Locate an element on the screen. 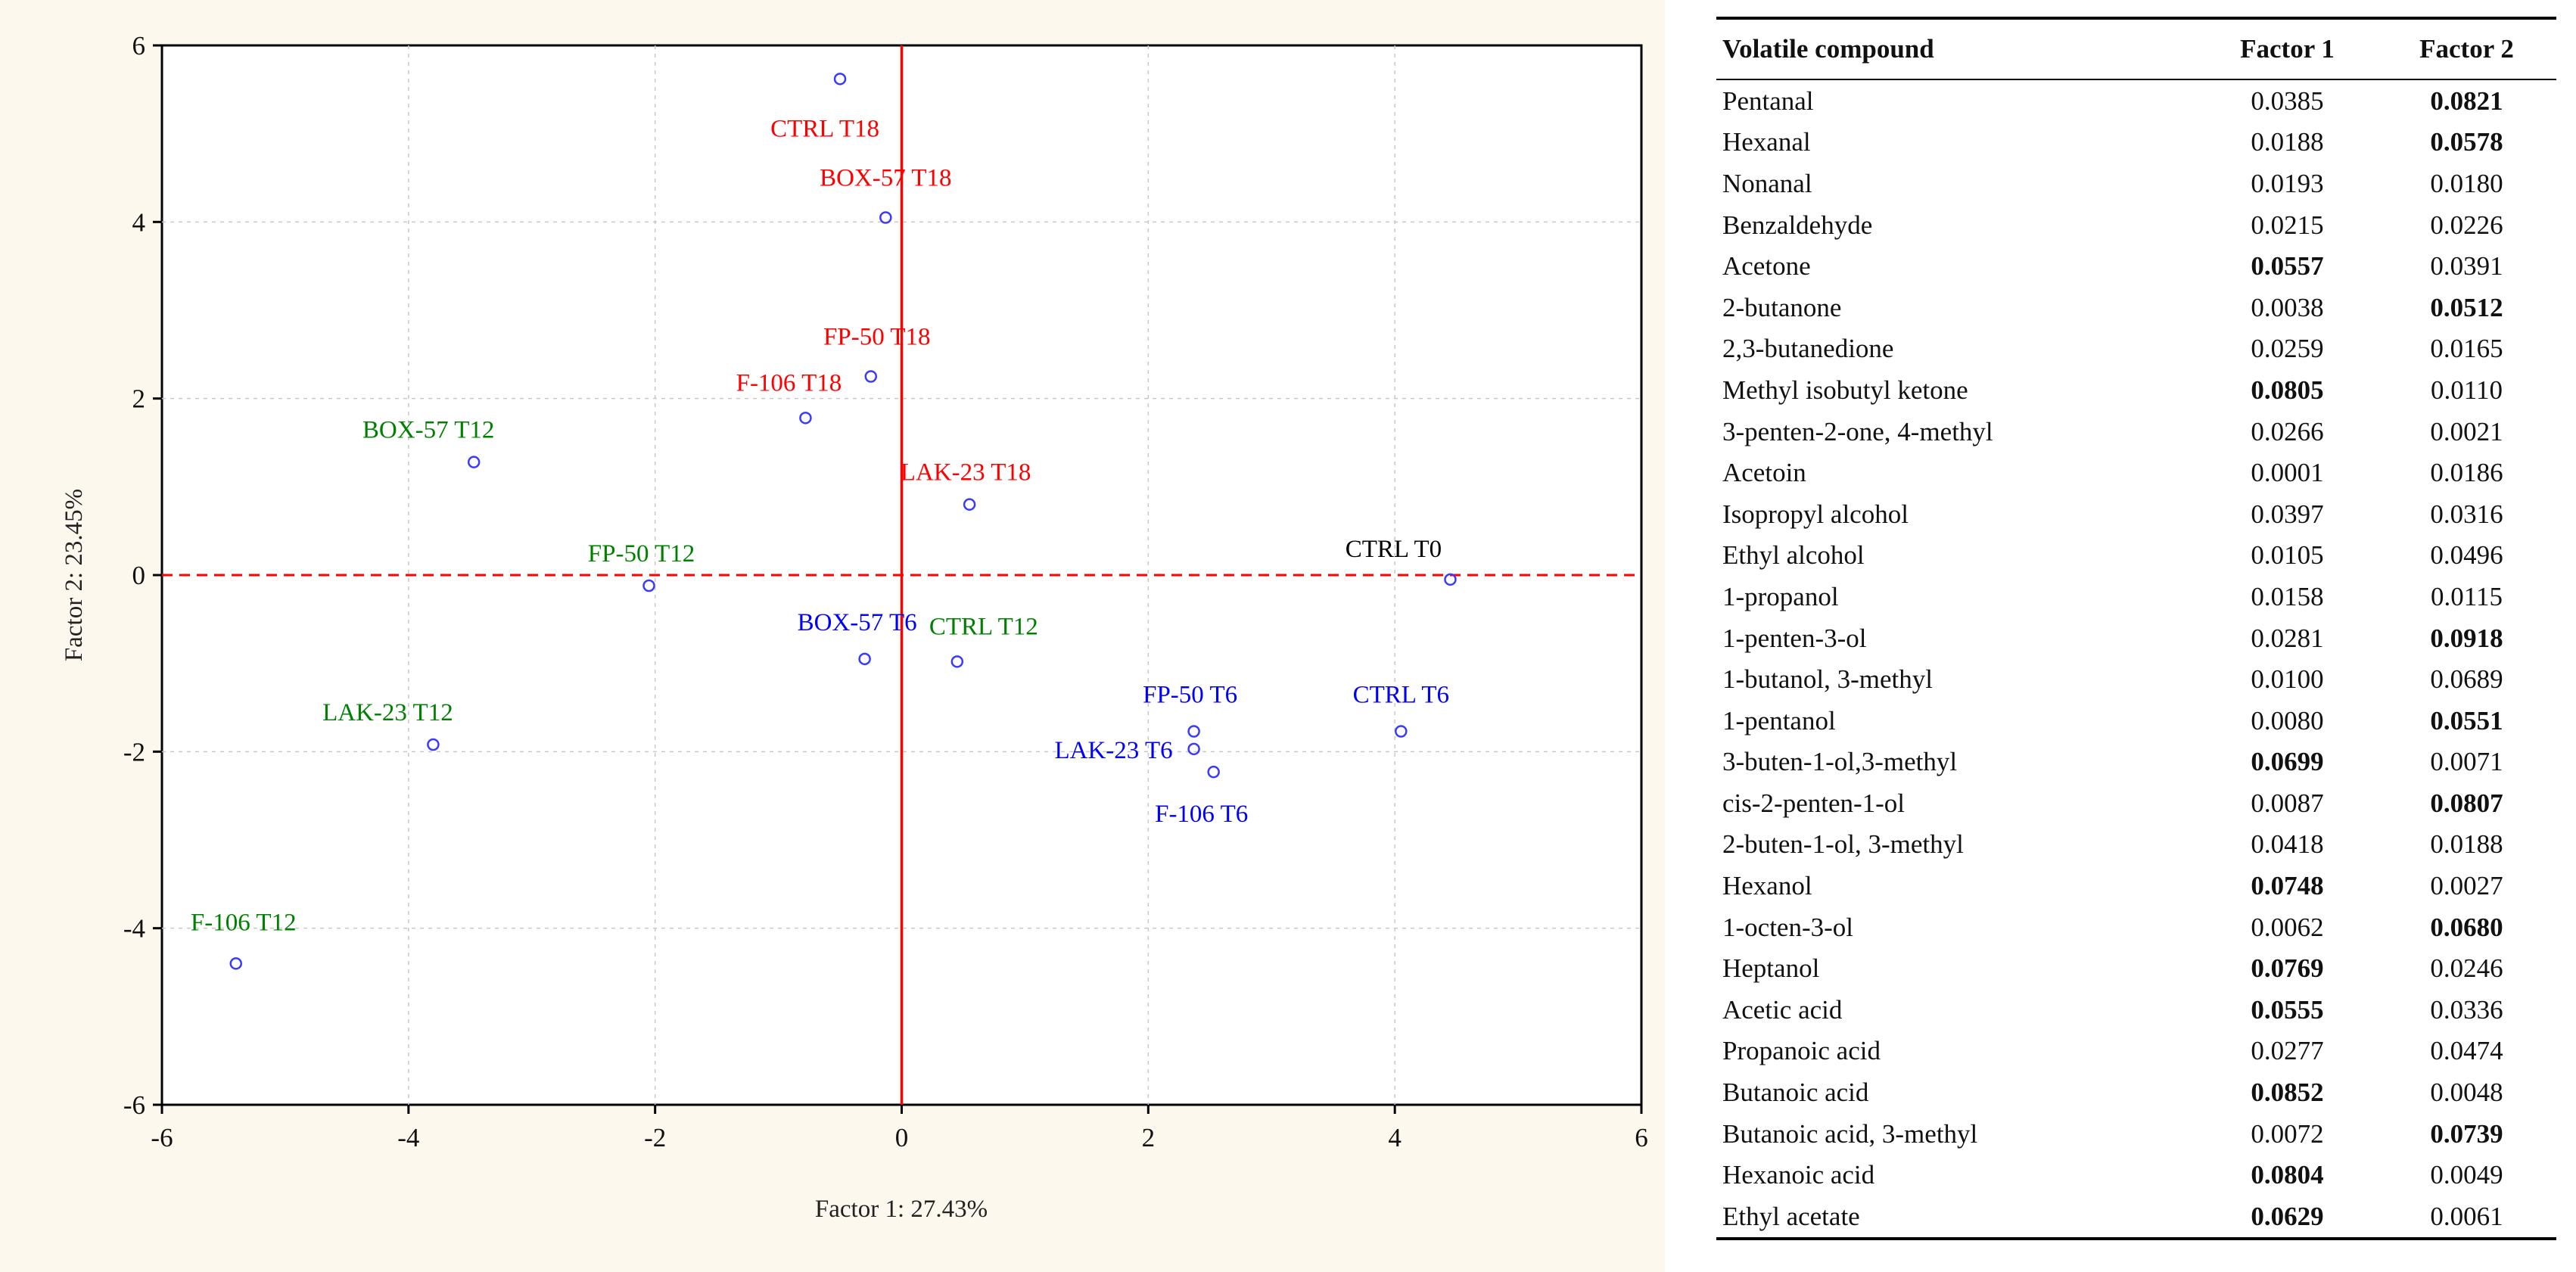 This screenshot has height=1272, width=2576. table-row: 1-pentanol 0.0080 0.0551 is located at coordinates (2136, 721).